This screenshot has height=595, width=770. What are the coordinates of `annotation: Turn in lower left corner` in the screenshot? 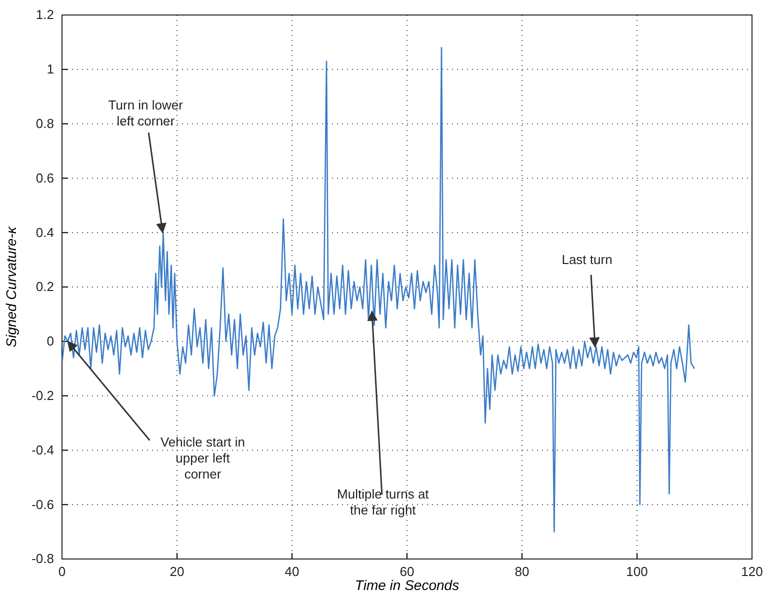 It's located at (146, 113).